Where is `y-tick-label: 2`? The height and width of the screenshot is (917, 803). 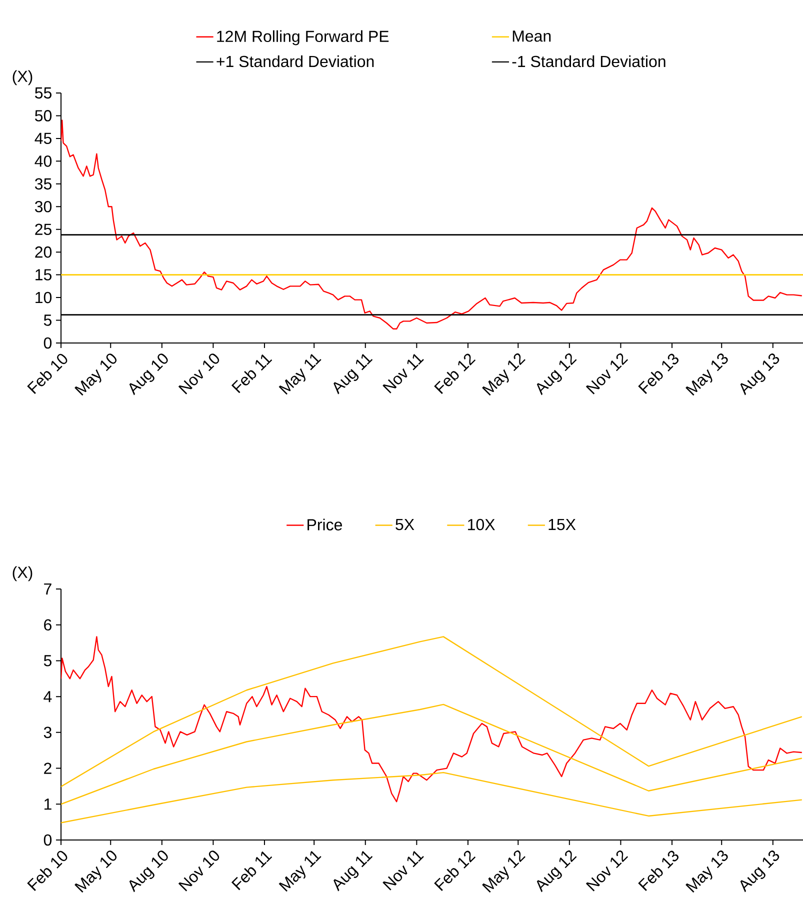 y-tick-label: 2 is located at coordinates (48, 768).